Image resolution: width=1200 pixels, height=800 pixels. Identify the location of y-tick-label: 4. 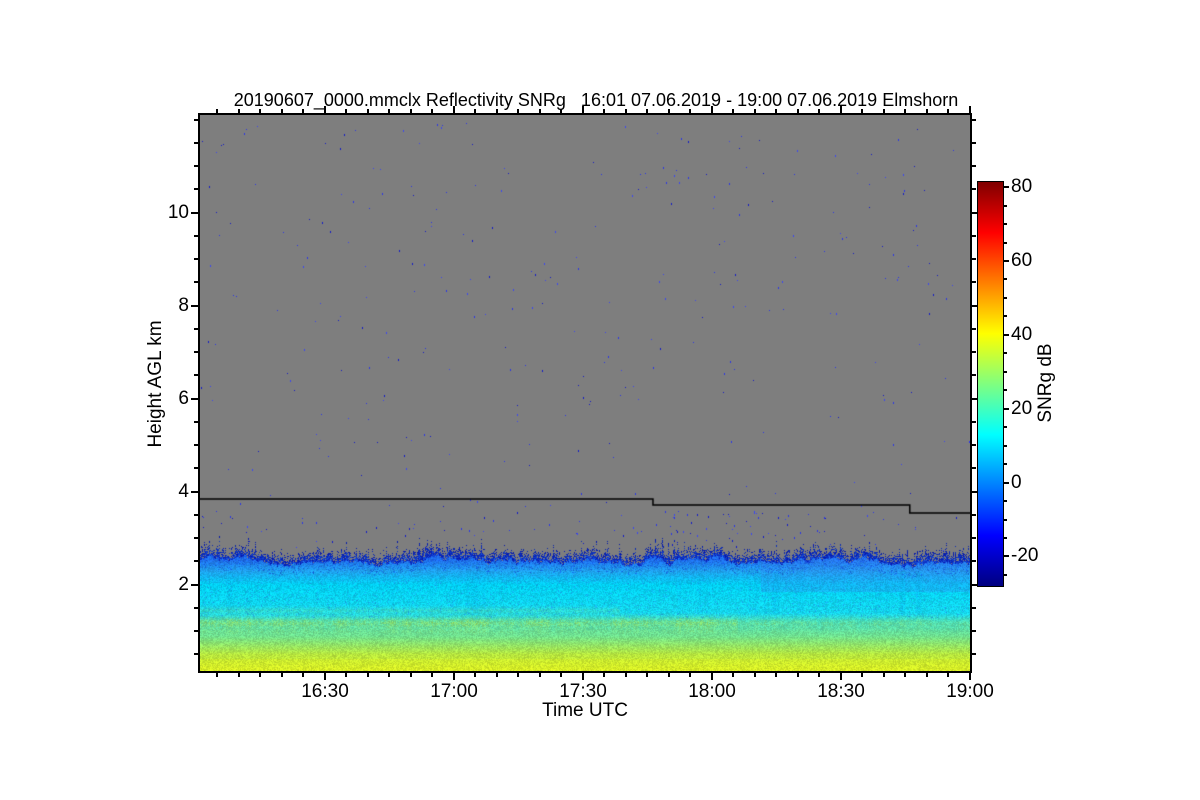
(183, 491).